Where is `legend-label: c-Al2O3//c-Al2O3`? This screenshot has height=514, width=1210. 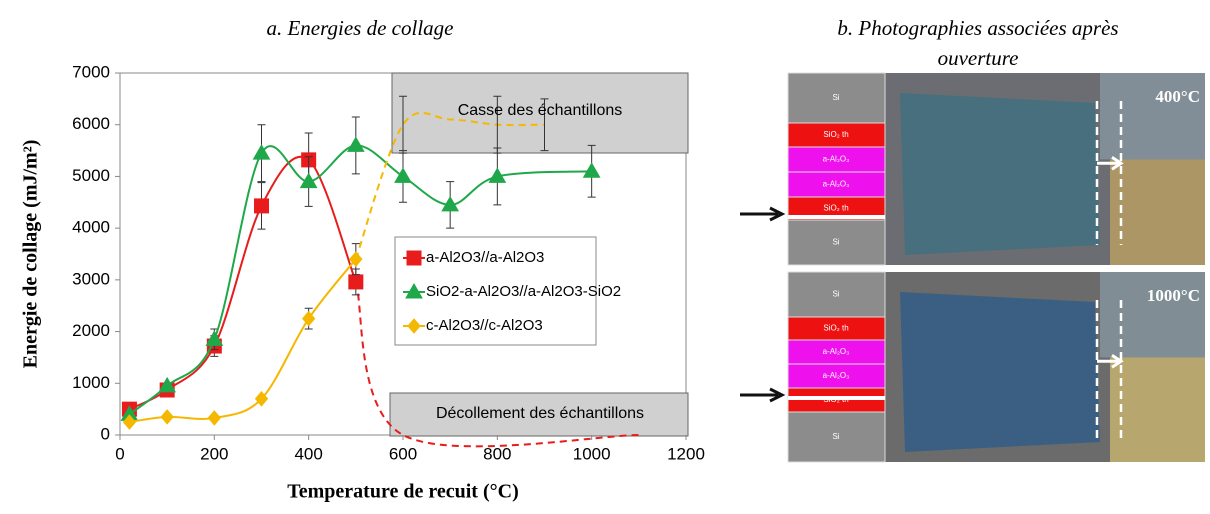 legend-label: c-Al2O3//c-Al2O3 is located at coordinates (484, 325).